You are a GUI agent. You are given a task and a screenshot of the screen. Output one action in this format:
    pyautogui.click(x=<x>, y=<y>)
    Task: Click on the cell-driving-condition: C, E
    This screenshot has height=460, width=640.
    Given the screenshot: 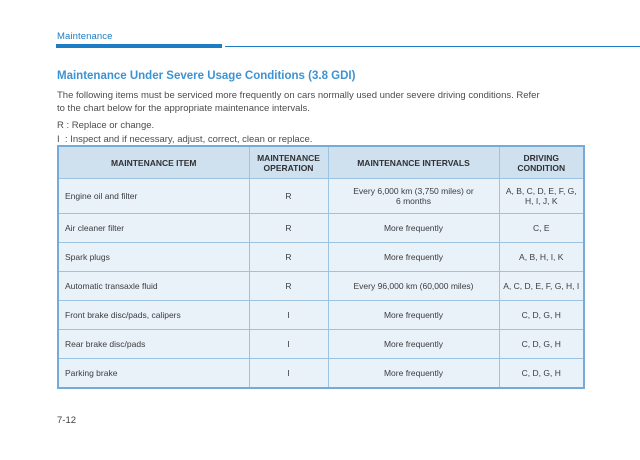 What is the action you would take?
    pyautogui.click(x=541, y=228)
    